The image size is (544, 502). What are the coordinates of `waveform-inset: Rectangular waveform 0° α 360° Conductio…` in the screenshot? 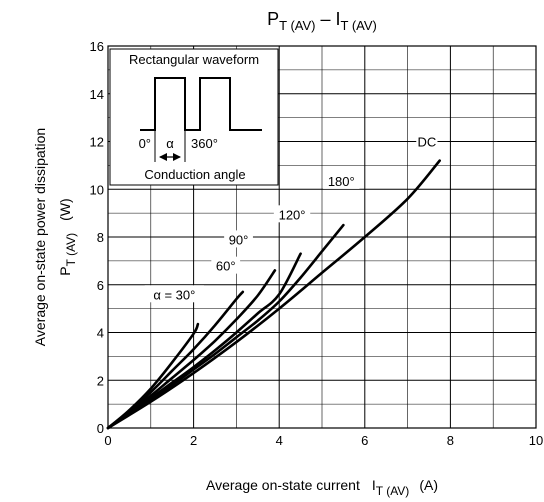 It's located at (194, 117).